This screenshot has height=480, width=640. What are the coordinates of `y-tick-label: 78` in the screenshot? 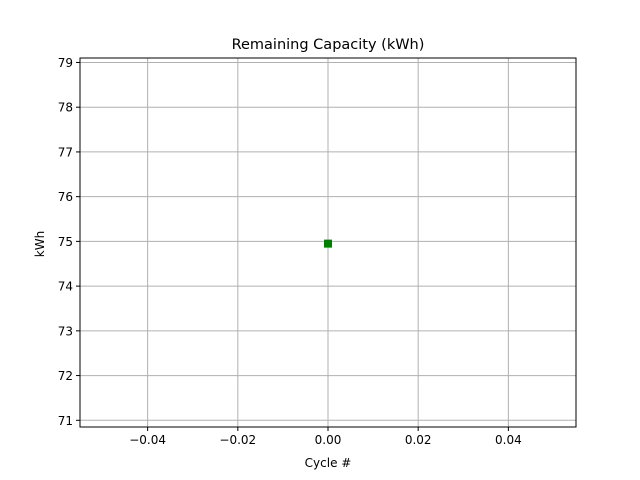 It's located at (65, 108).